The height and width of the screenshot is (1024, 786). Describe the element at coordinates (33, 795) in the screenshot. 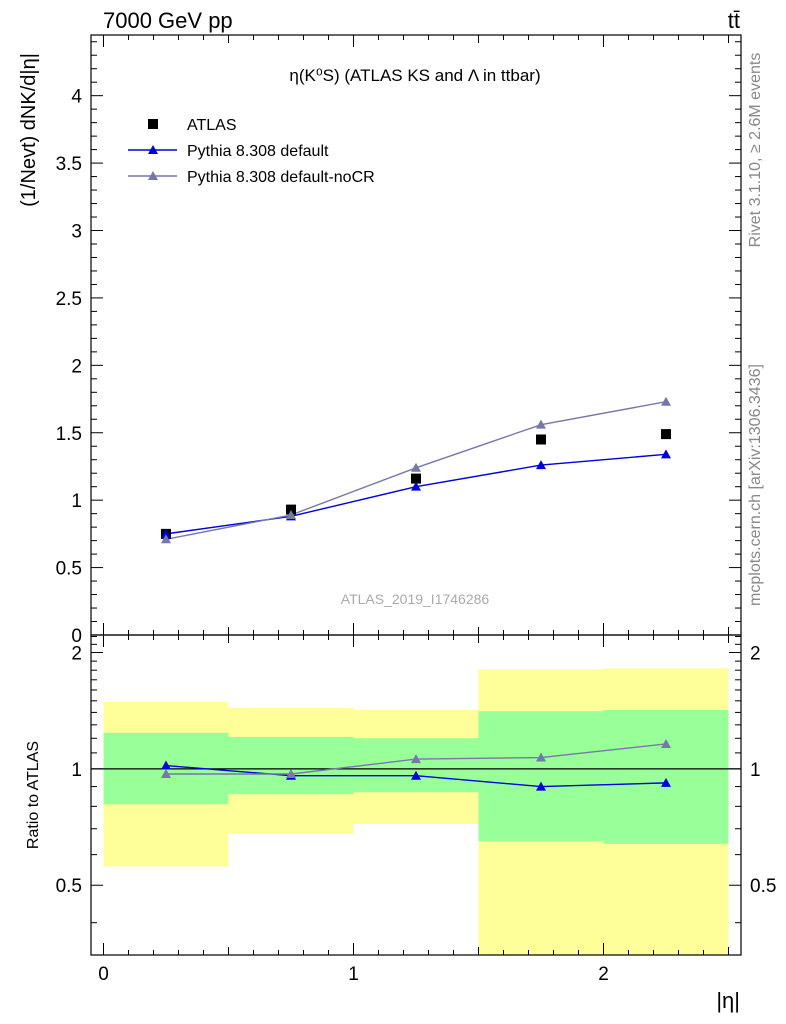

I see `ratio-y-axis-label: Ratio to ATLAS` at that location.